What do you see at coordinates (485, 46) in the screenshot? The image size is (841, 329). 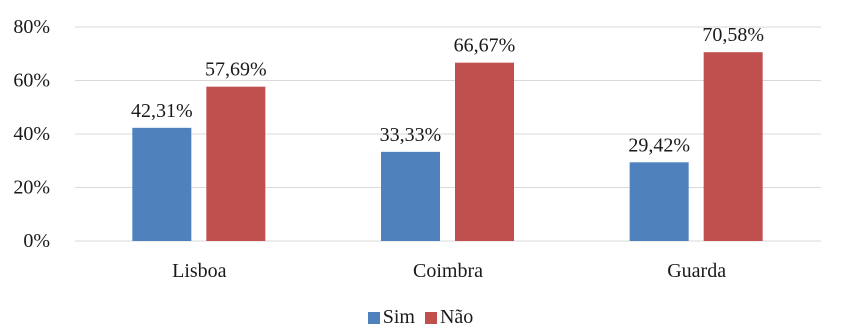 I see `data-label-no-coimbra: 66,67%` at bounding box center [485, 46].